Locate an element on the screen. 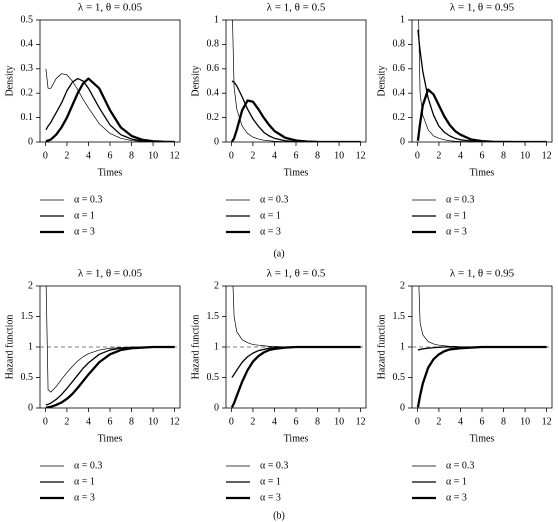 The height and width of the screenshot is (522, 558). chart-title: λ = 1, θ = 0.05 is located at coordinates (110, 8).